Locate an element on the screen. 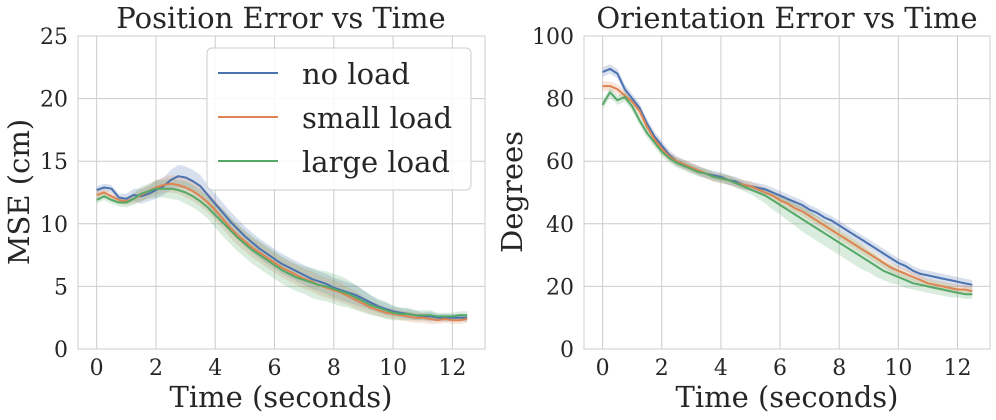 Image resolution: width=996 pixels, height=420 pixels. legend-label-no-load: no load is located at coordinates (356, 74).